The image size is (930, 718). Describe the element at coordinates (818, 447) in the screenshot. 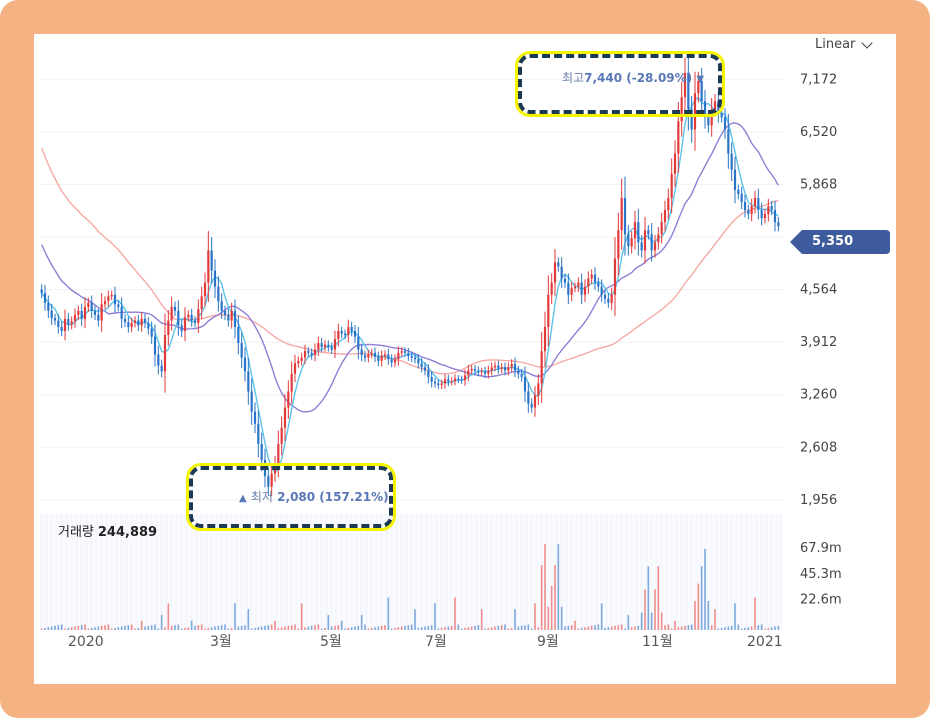

I see `price-tick-label: 2,608` at that location.